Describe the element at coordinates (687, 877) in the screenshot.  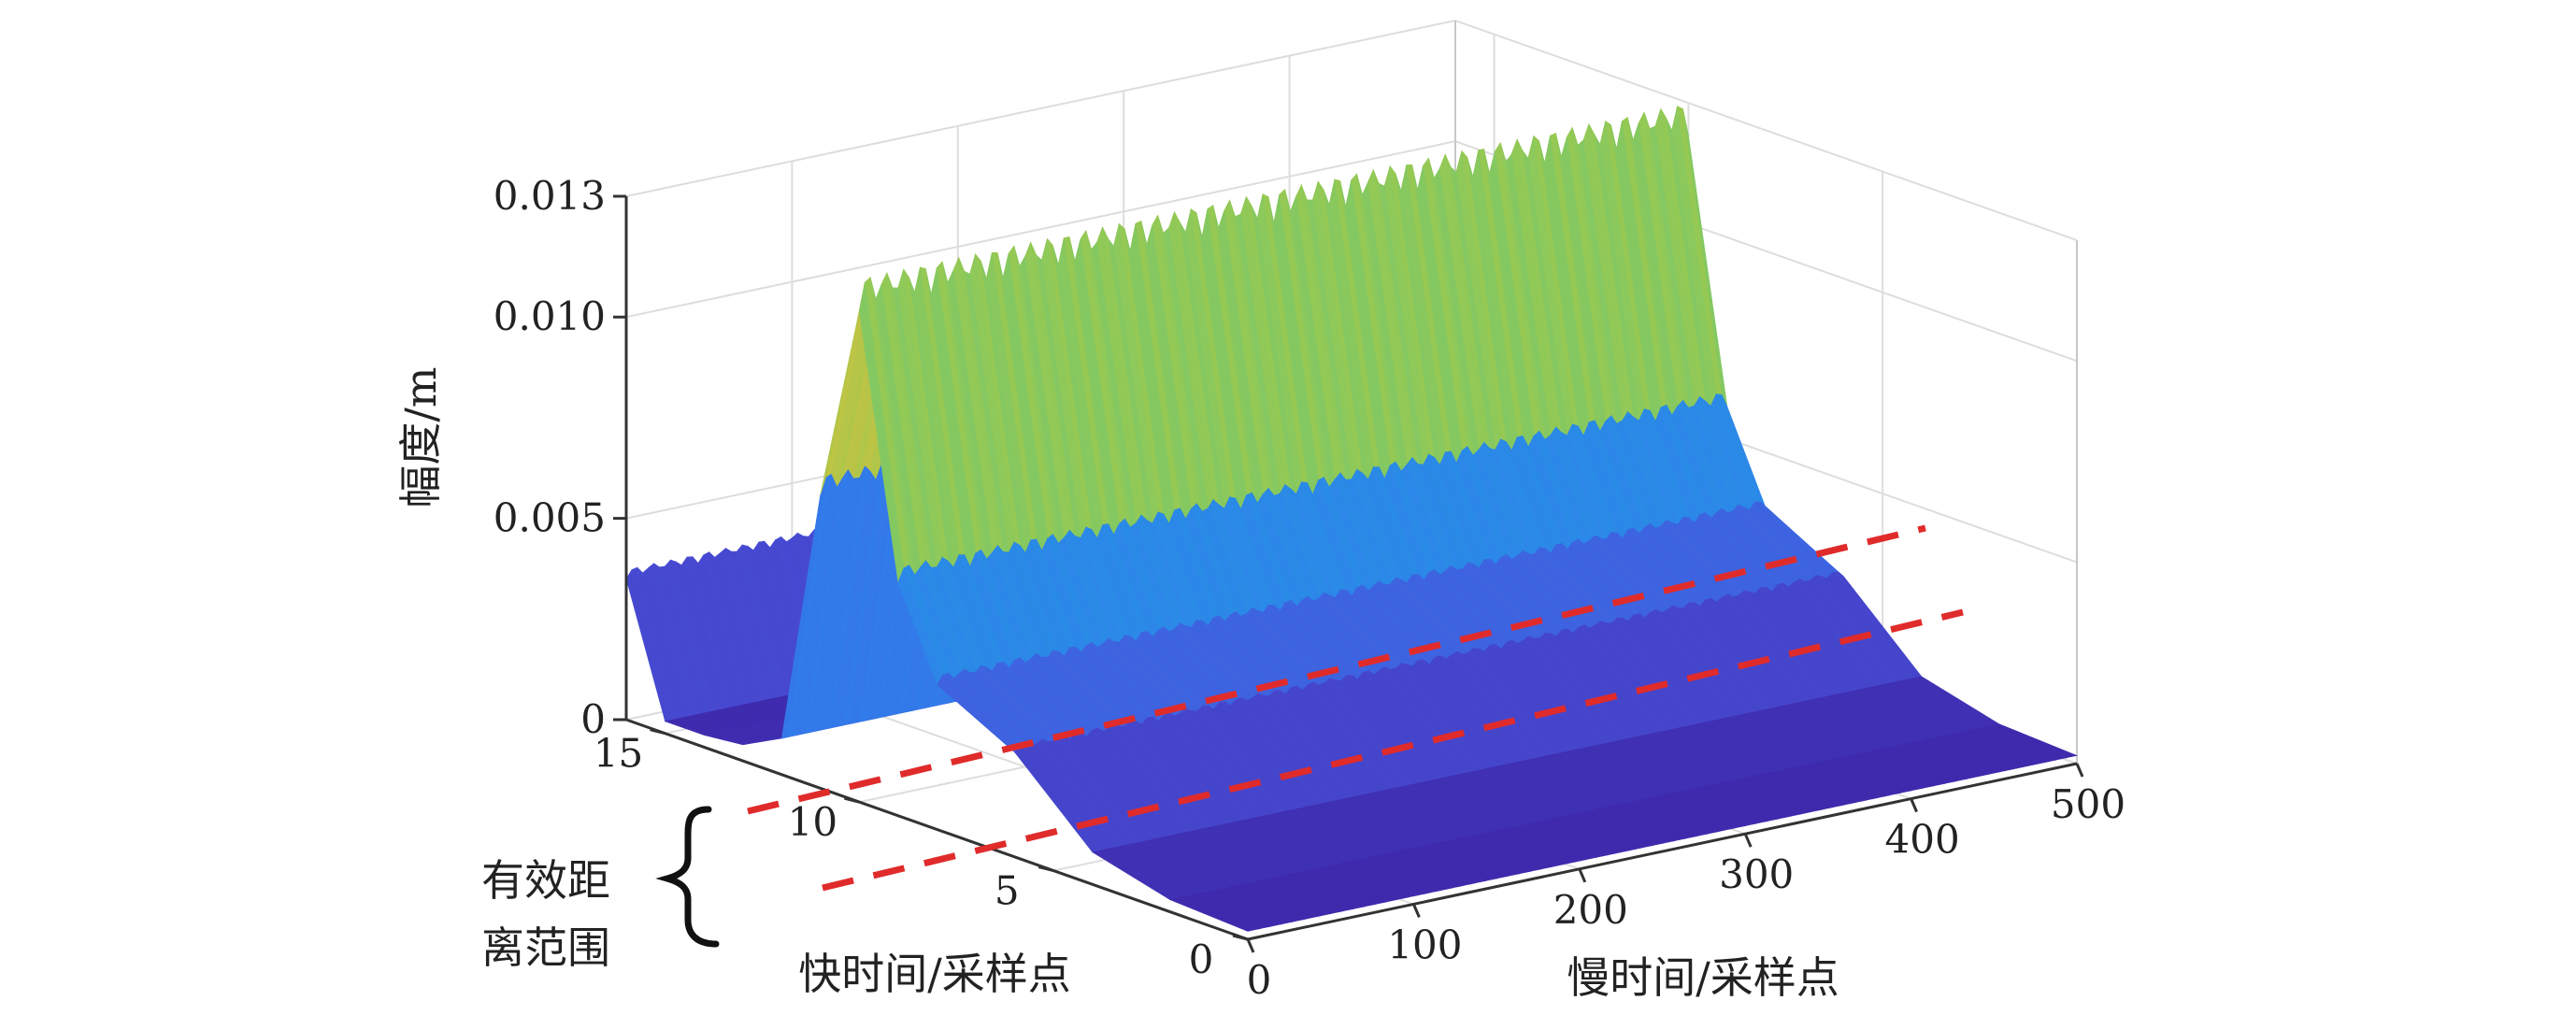
I see `brace-icon` at that location.